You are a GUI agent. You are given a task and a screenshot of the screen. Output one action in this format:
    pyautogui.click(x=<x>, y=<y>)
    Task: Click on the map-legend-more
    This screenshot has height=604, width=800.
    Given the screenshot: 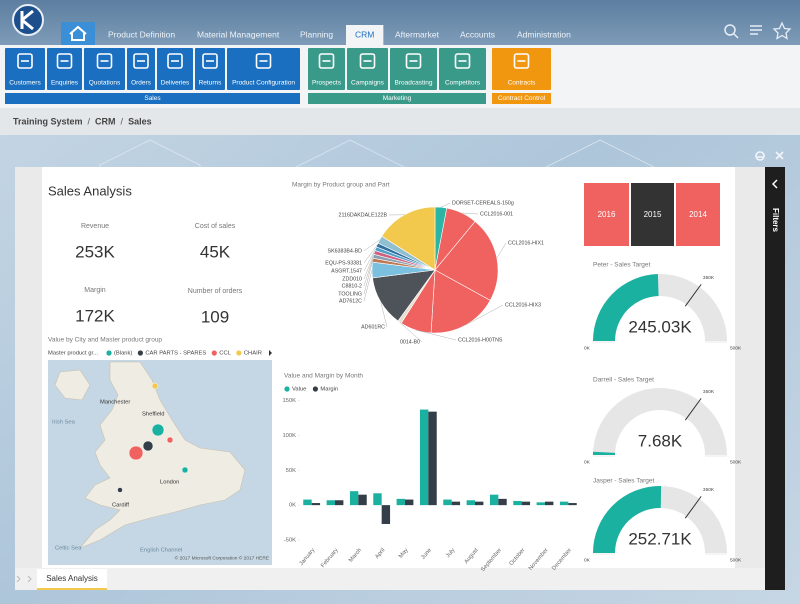 What is the action you would take?
    pyautogui.click(x=270, y=353)
    